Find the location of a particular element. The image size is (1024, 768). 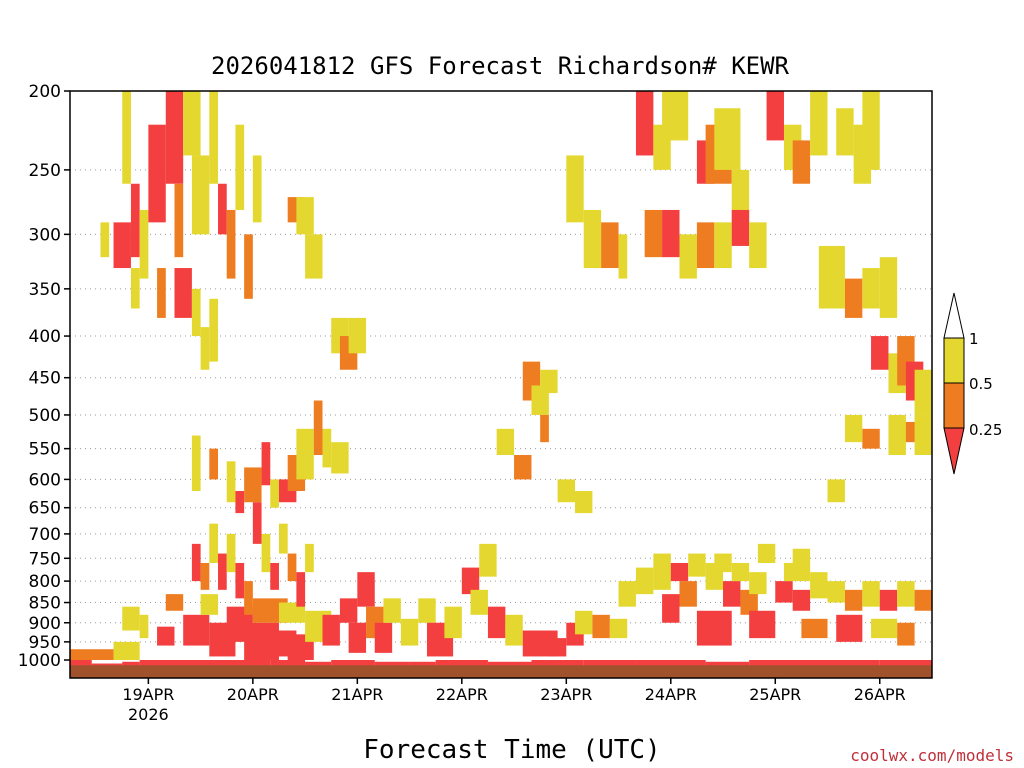

x-tick-label: 22APR is located at coordinates (462, 694).